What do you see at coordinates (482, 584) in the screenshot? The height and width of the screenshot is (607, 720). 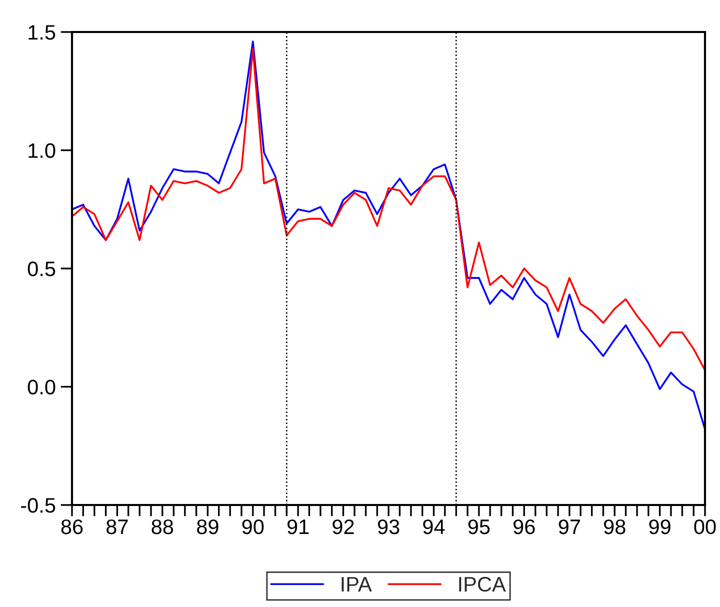 I see `legend-label: IPCA` at bounding box center [482, 584].